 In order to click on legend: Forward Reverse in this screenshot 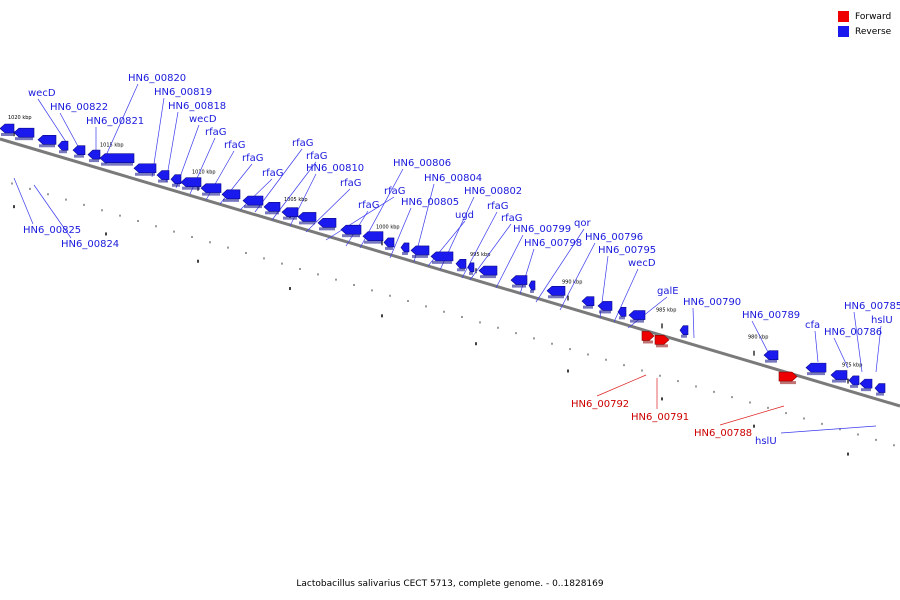, I will do `click(864, 24)`.